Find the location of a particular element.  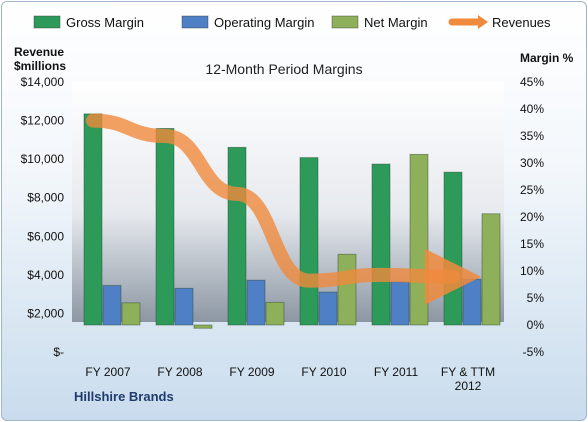

left-tick-label: $10,000 is located at coordinates (43, 159).